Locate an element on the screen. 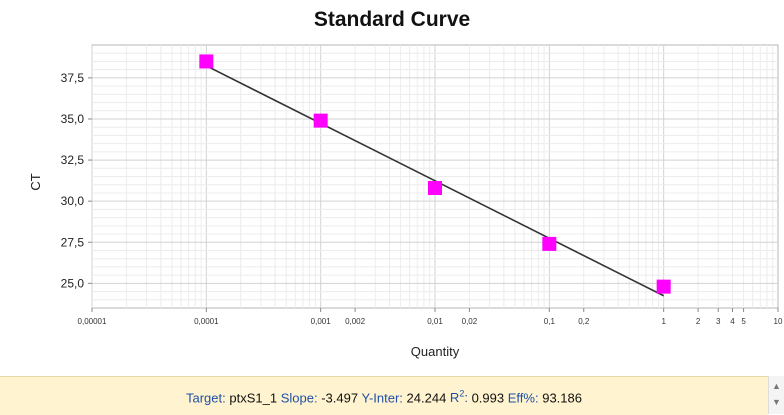 The image size is (784, 415). stats-scrollbar: ▲ ▼ is located at coordinates (776, 395).